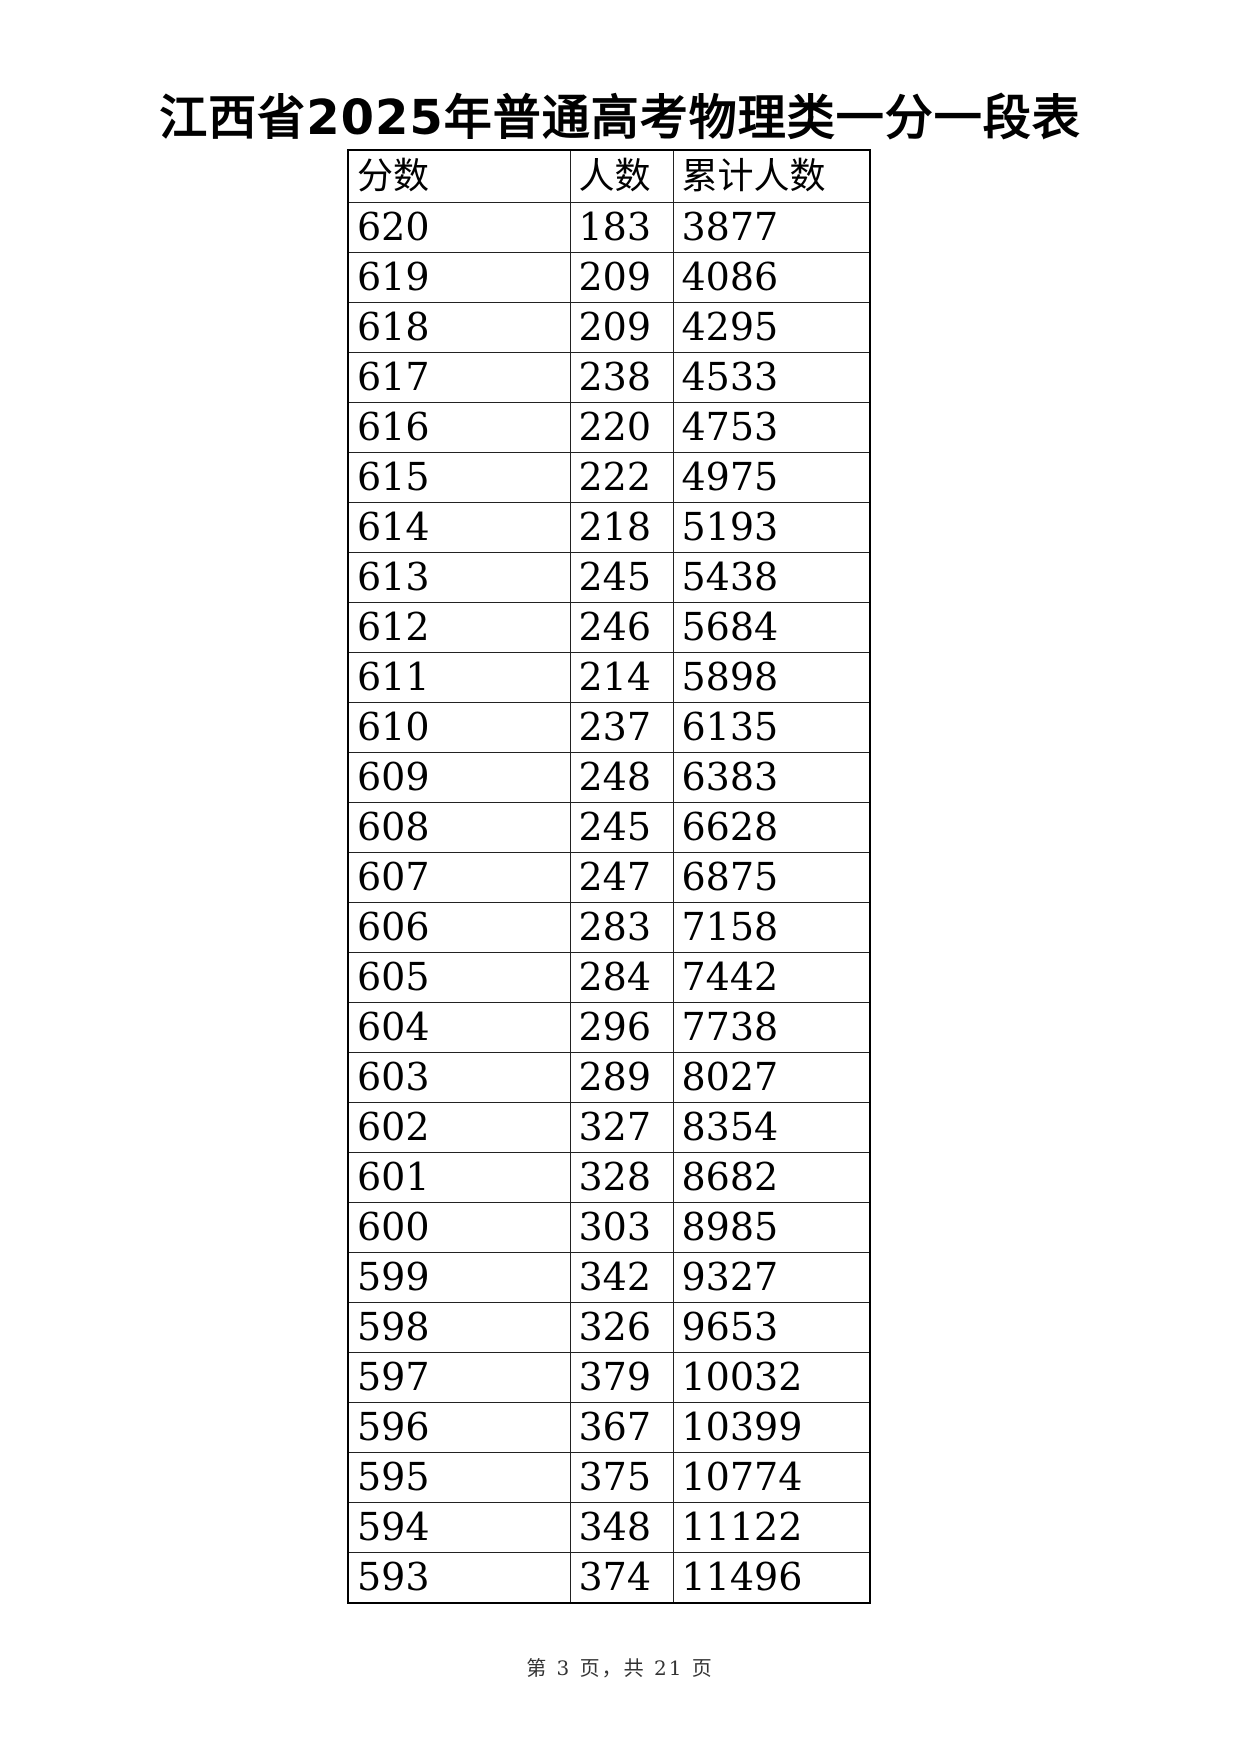  What do you see at coordinates (621, 877) in the screenshot?
I see `cell-count: 247` at bounding box center [621, 877].